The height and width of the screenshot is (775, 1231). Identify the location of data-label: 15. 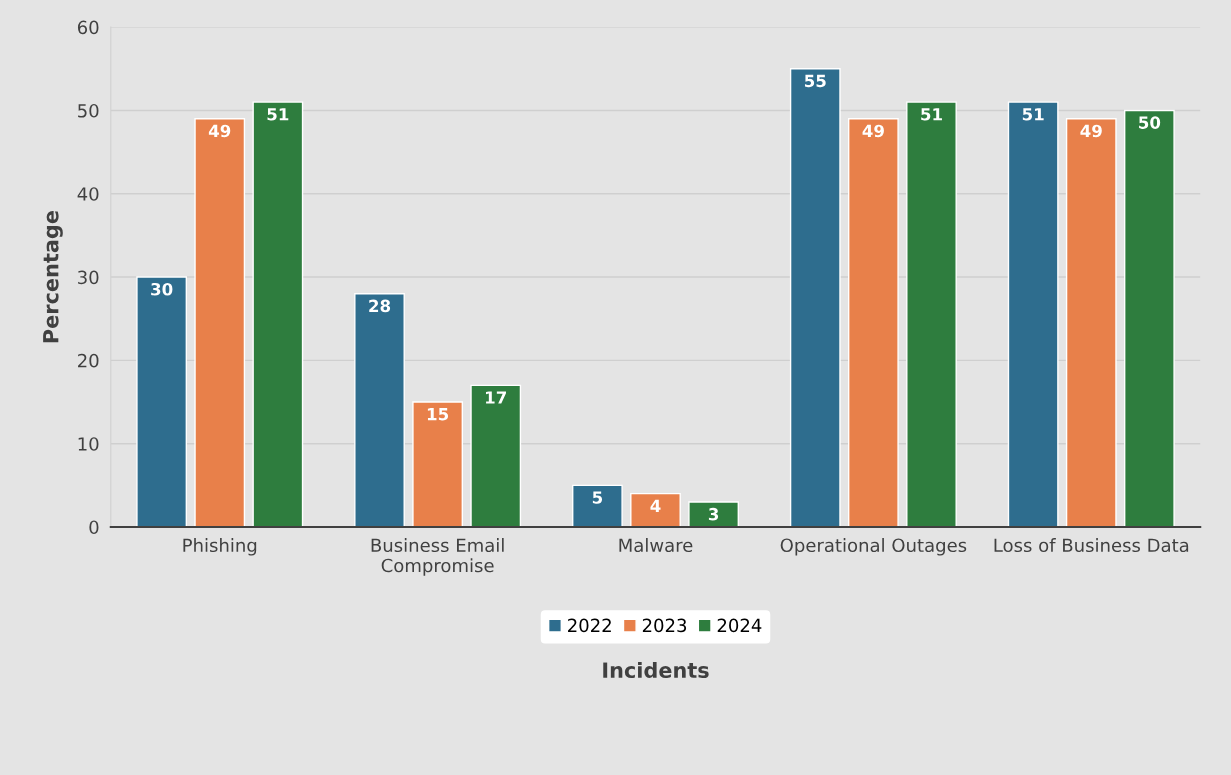
(438, 414).